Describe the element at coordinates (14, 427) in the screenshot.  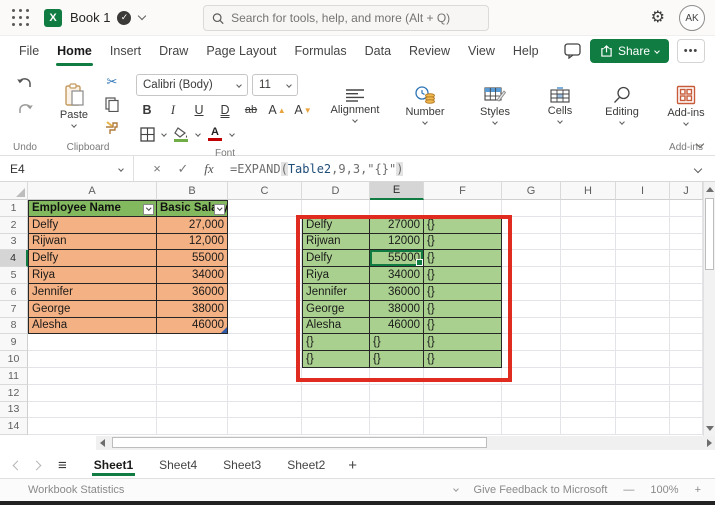
I see `row-header: 14` at that location.